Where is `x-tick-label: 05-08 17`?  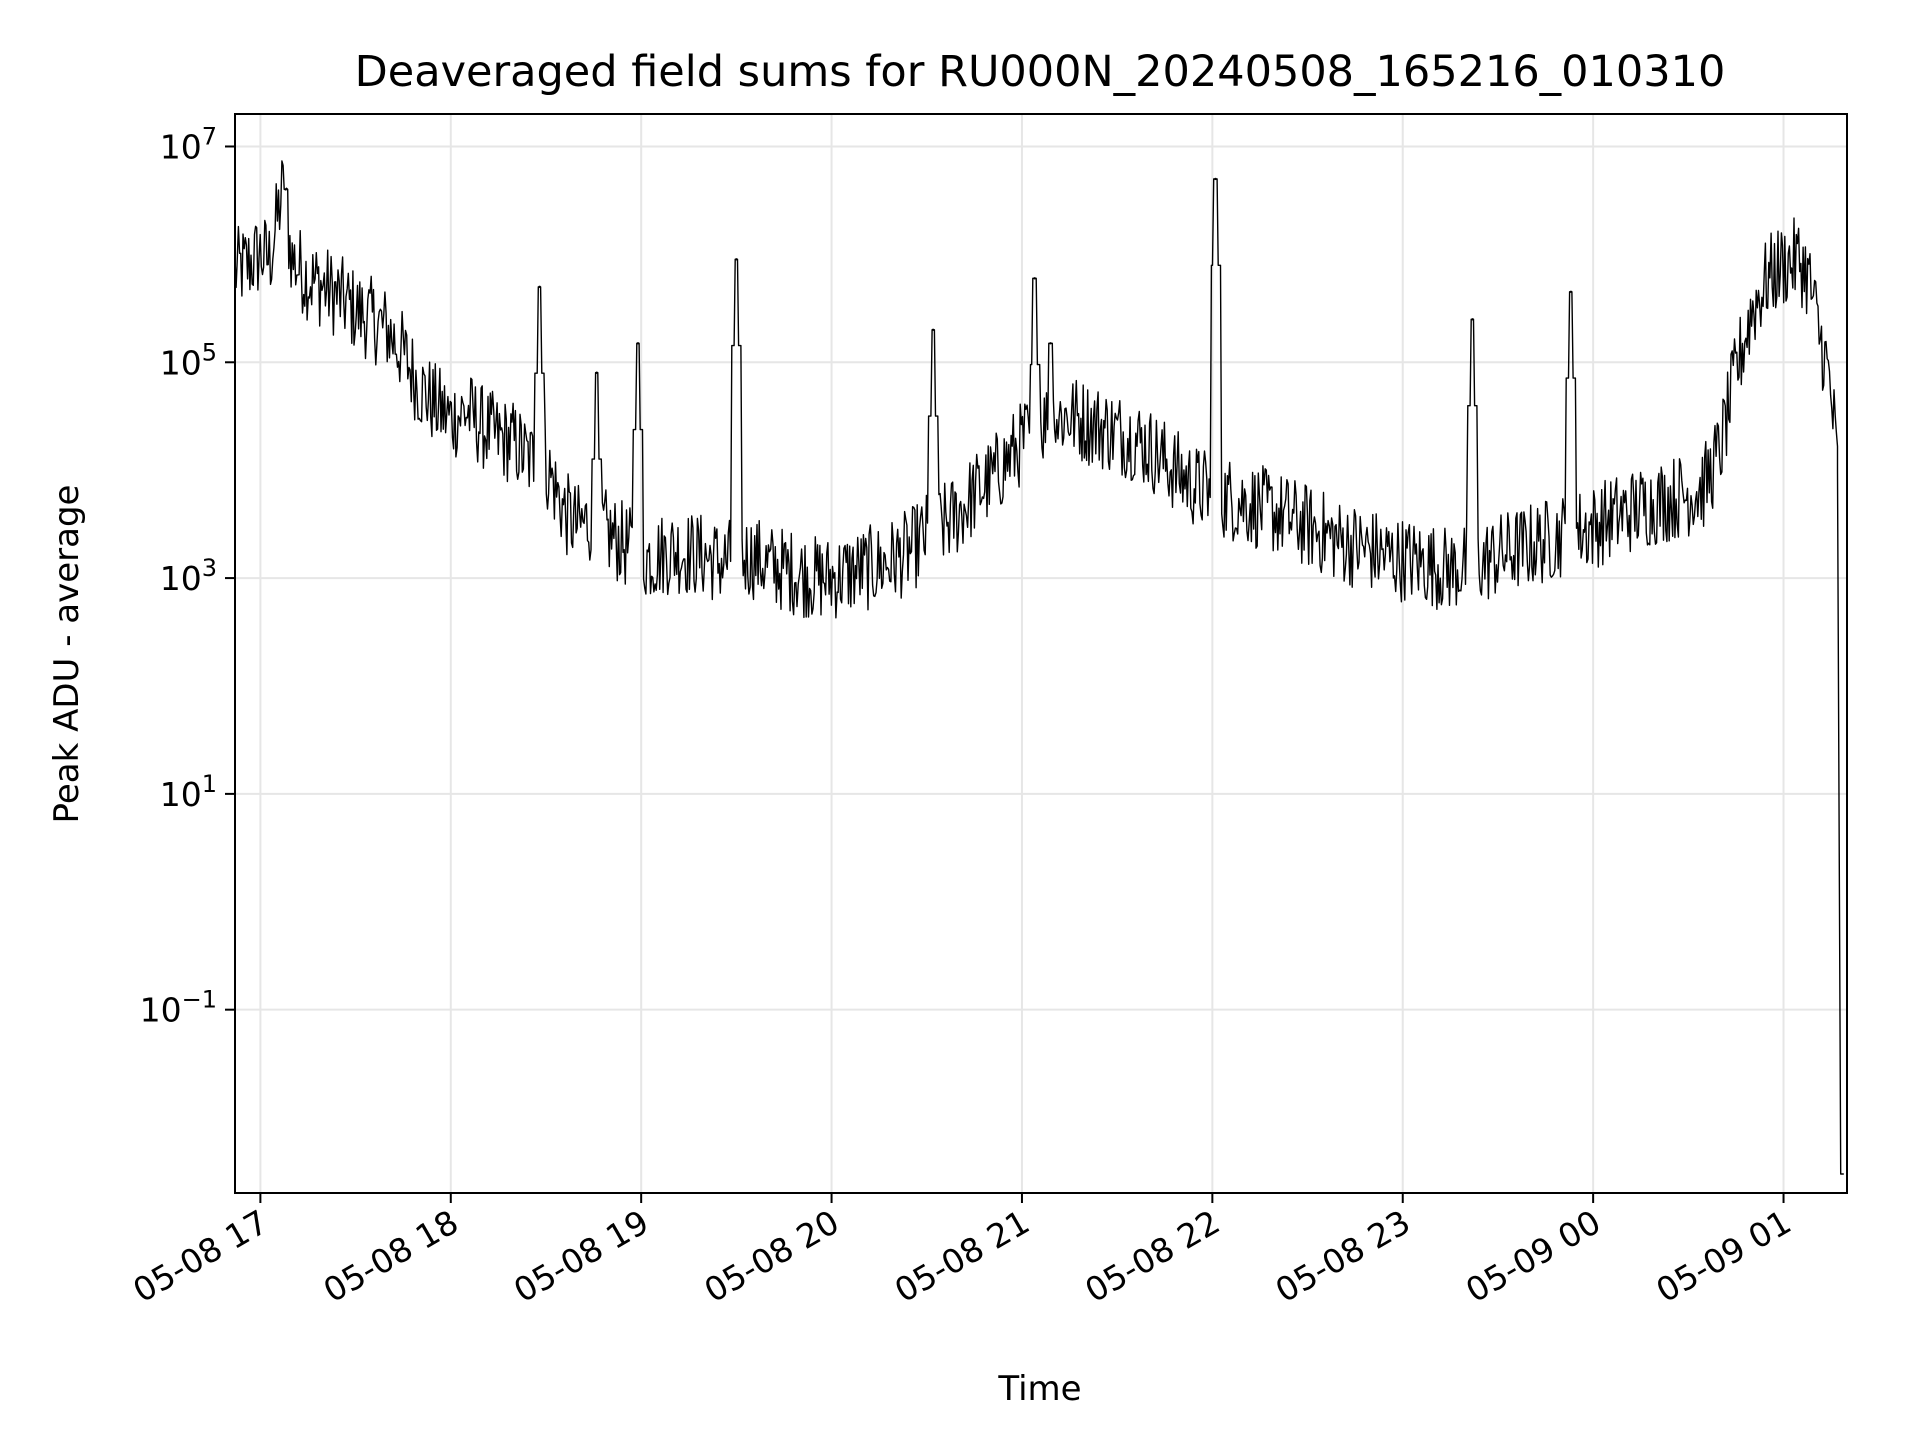
x-tick-label: 05-08 17 is located at coordinates (200, 1256).